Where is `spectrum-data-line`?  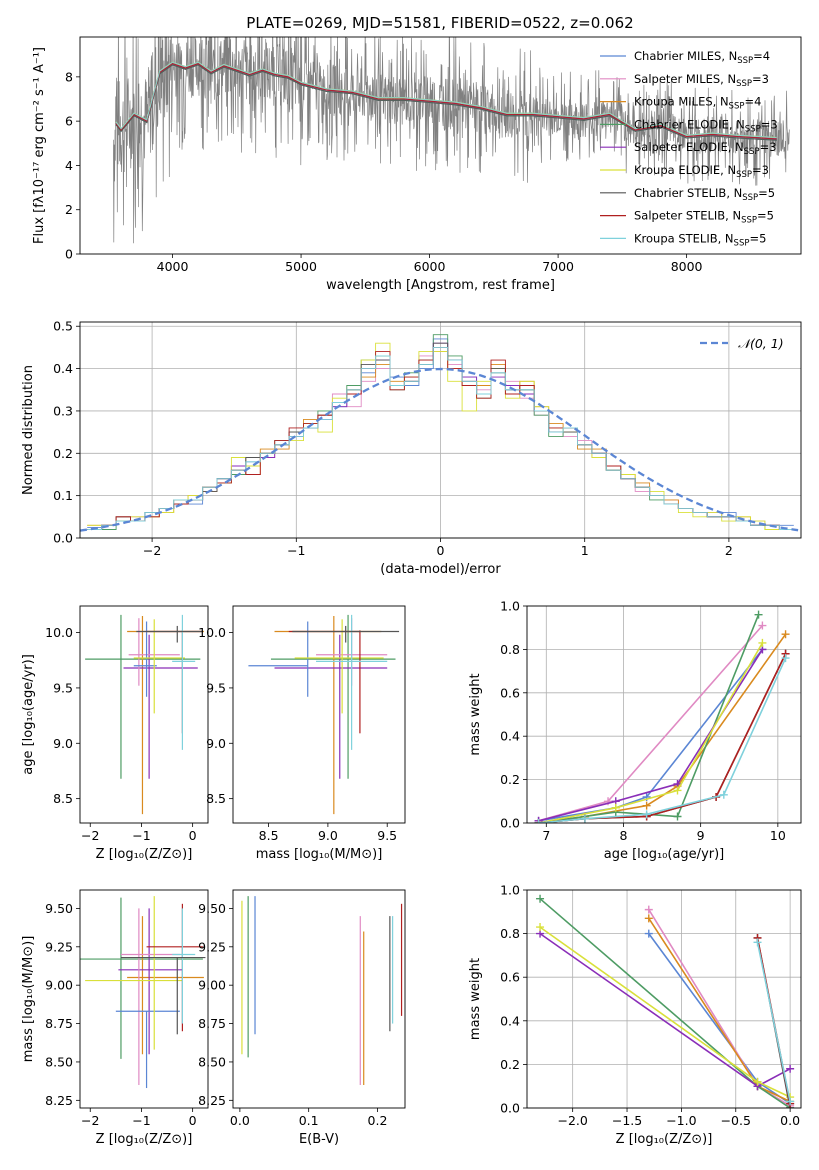 spectrum-data-line is located at coordinates (451, 140).